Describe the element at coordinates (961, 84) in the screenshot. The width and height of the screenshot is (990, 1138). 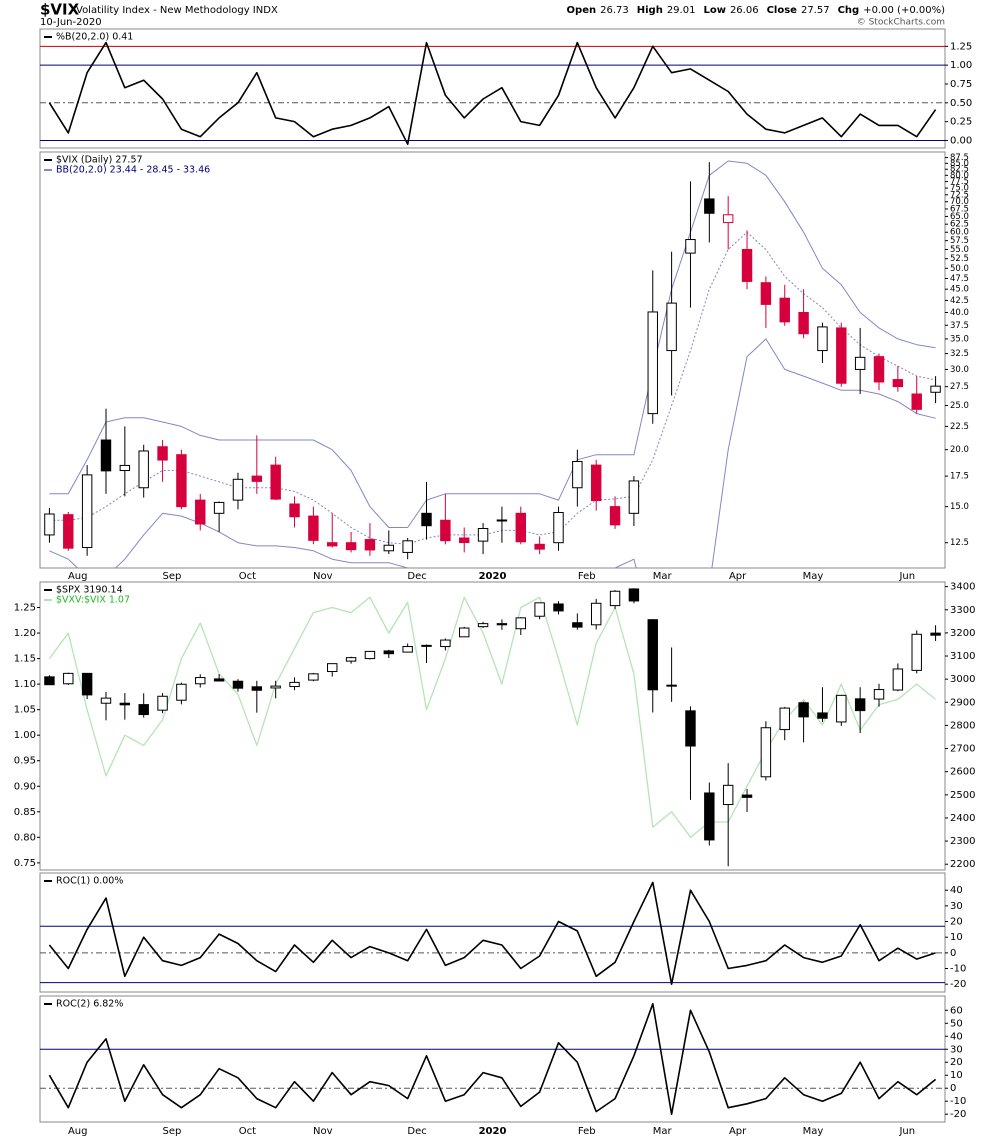
I see `y-tick-label: 0.75` at that location.